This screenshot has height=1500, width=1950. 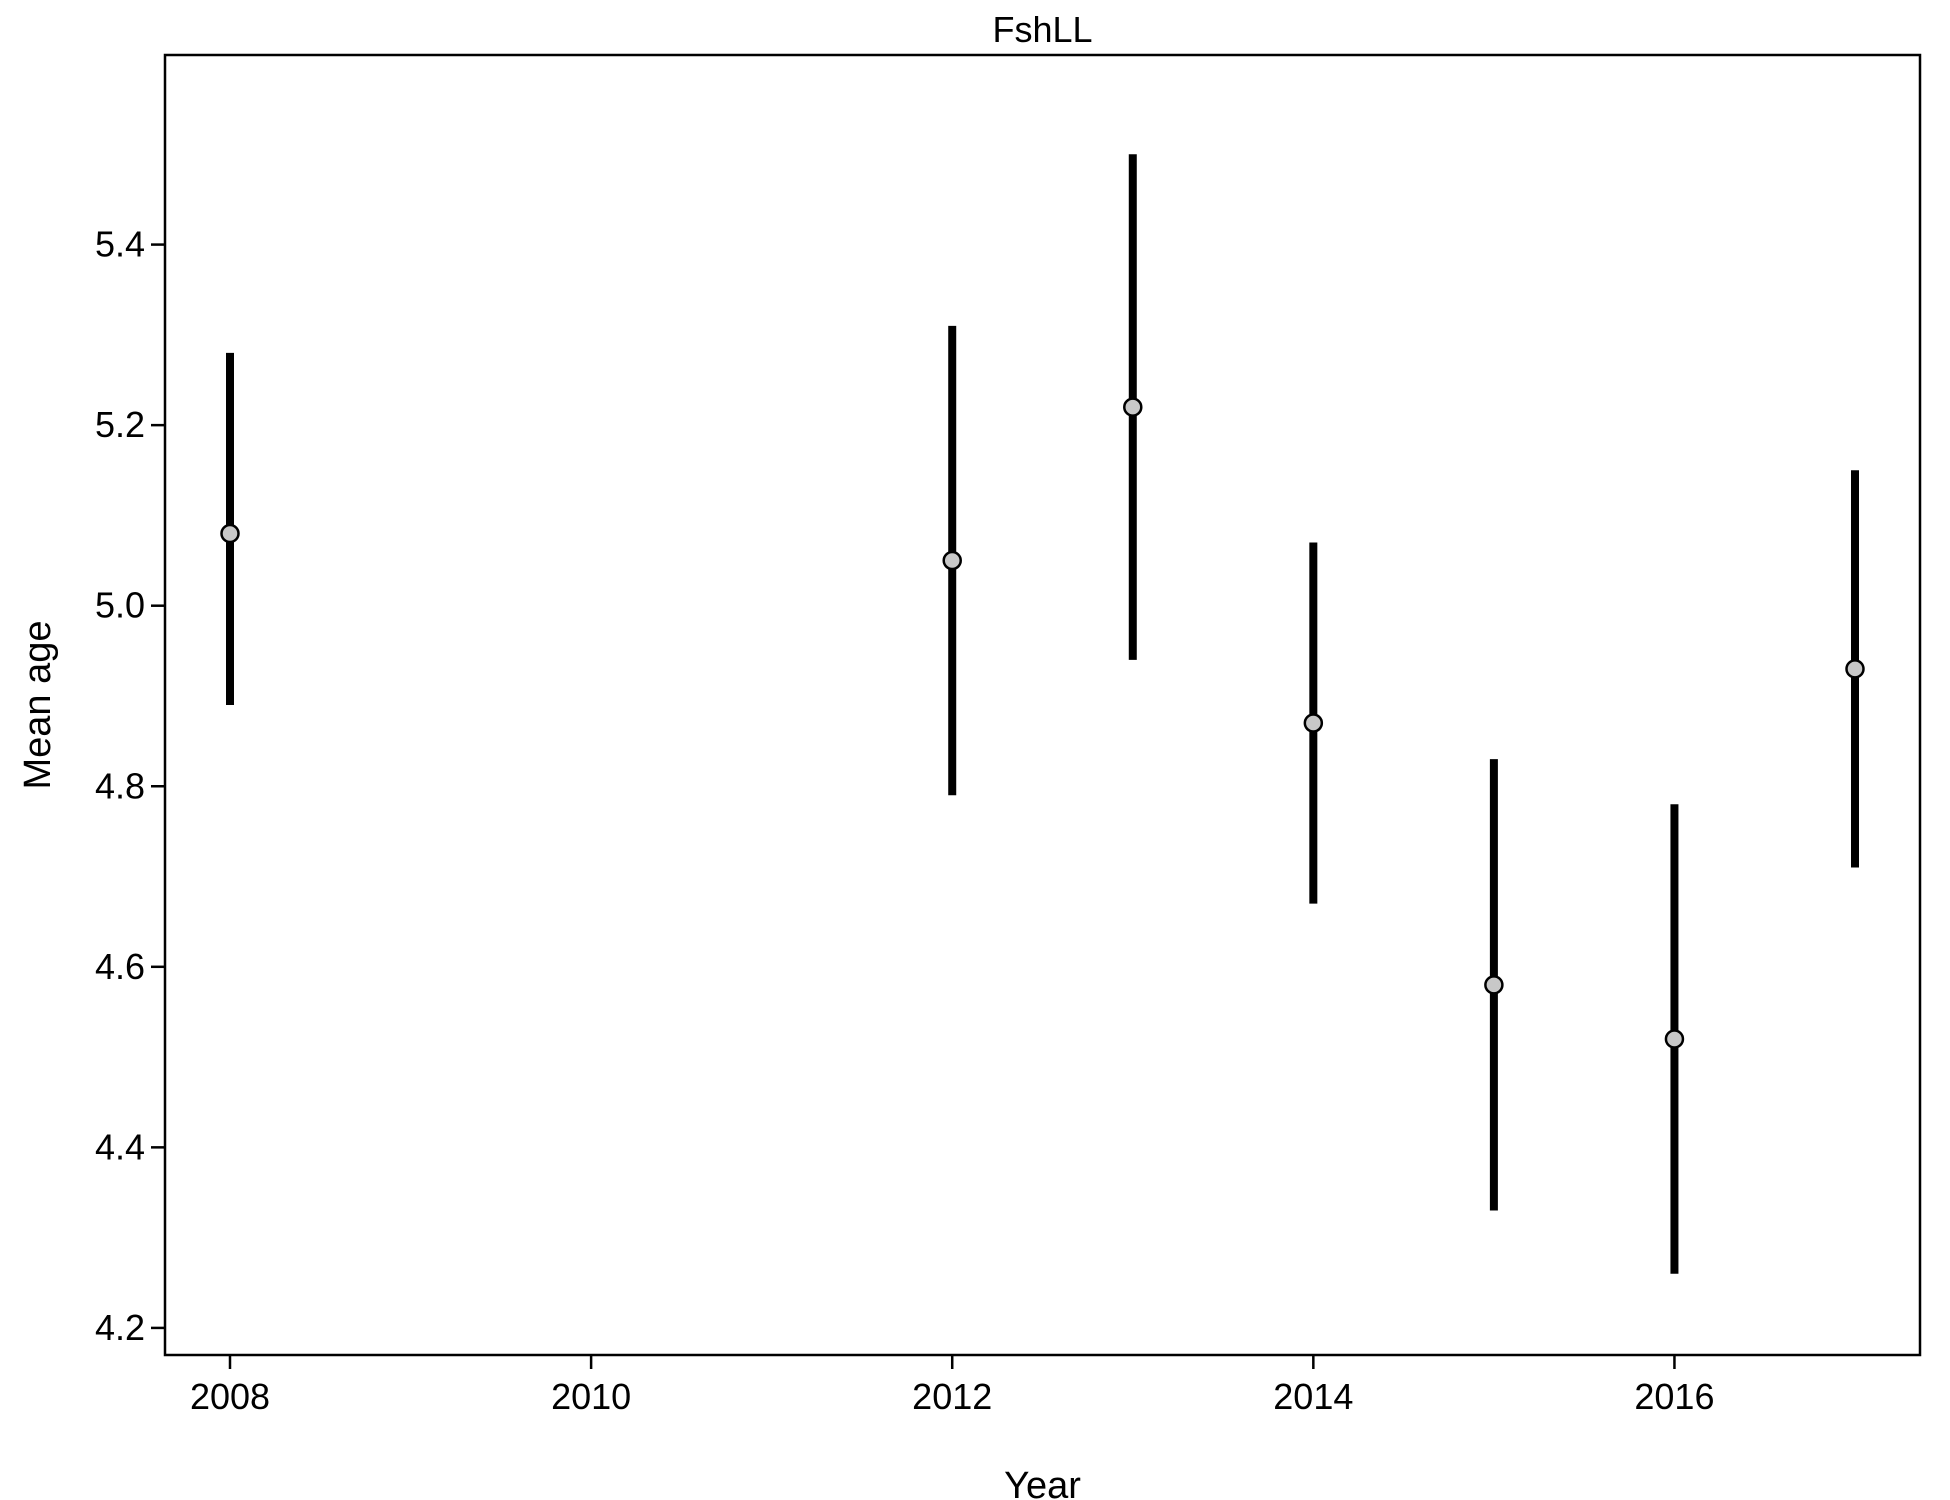 I want to click on x-tick-label: 2010, so click(x=591, y=1396).